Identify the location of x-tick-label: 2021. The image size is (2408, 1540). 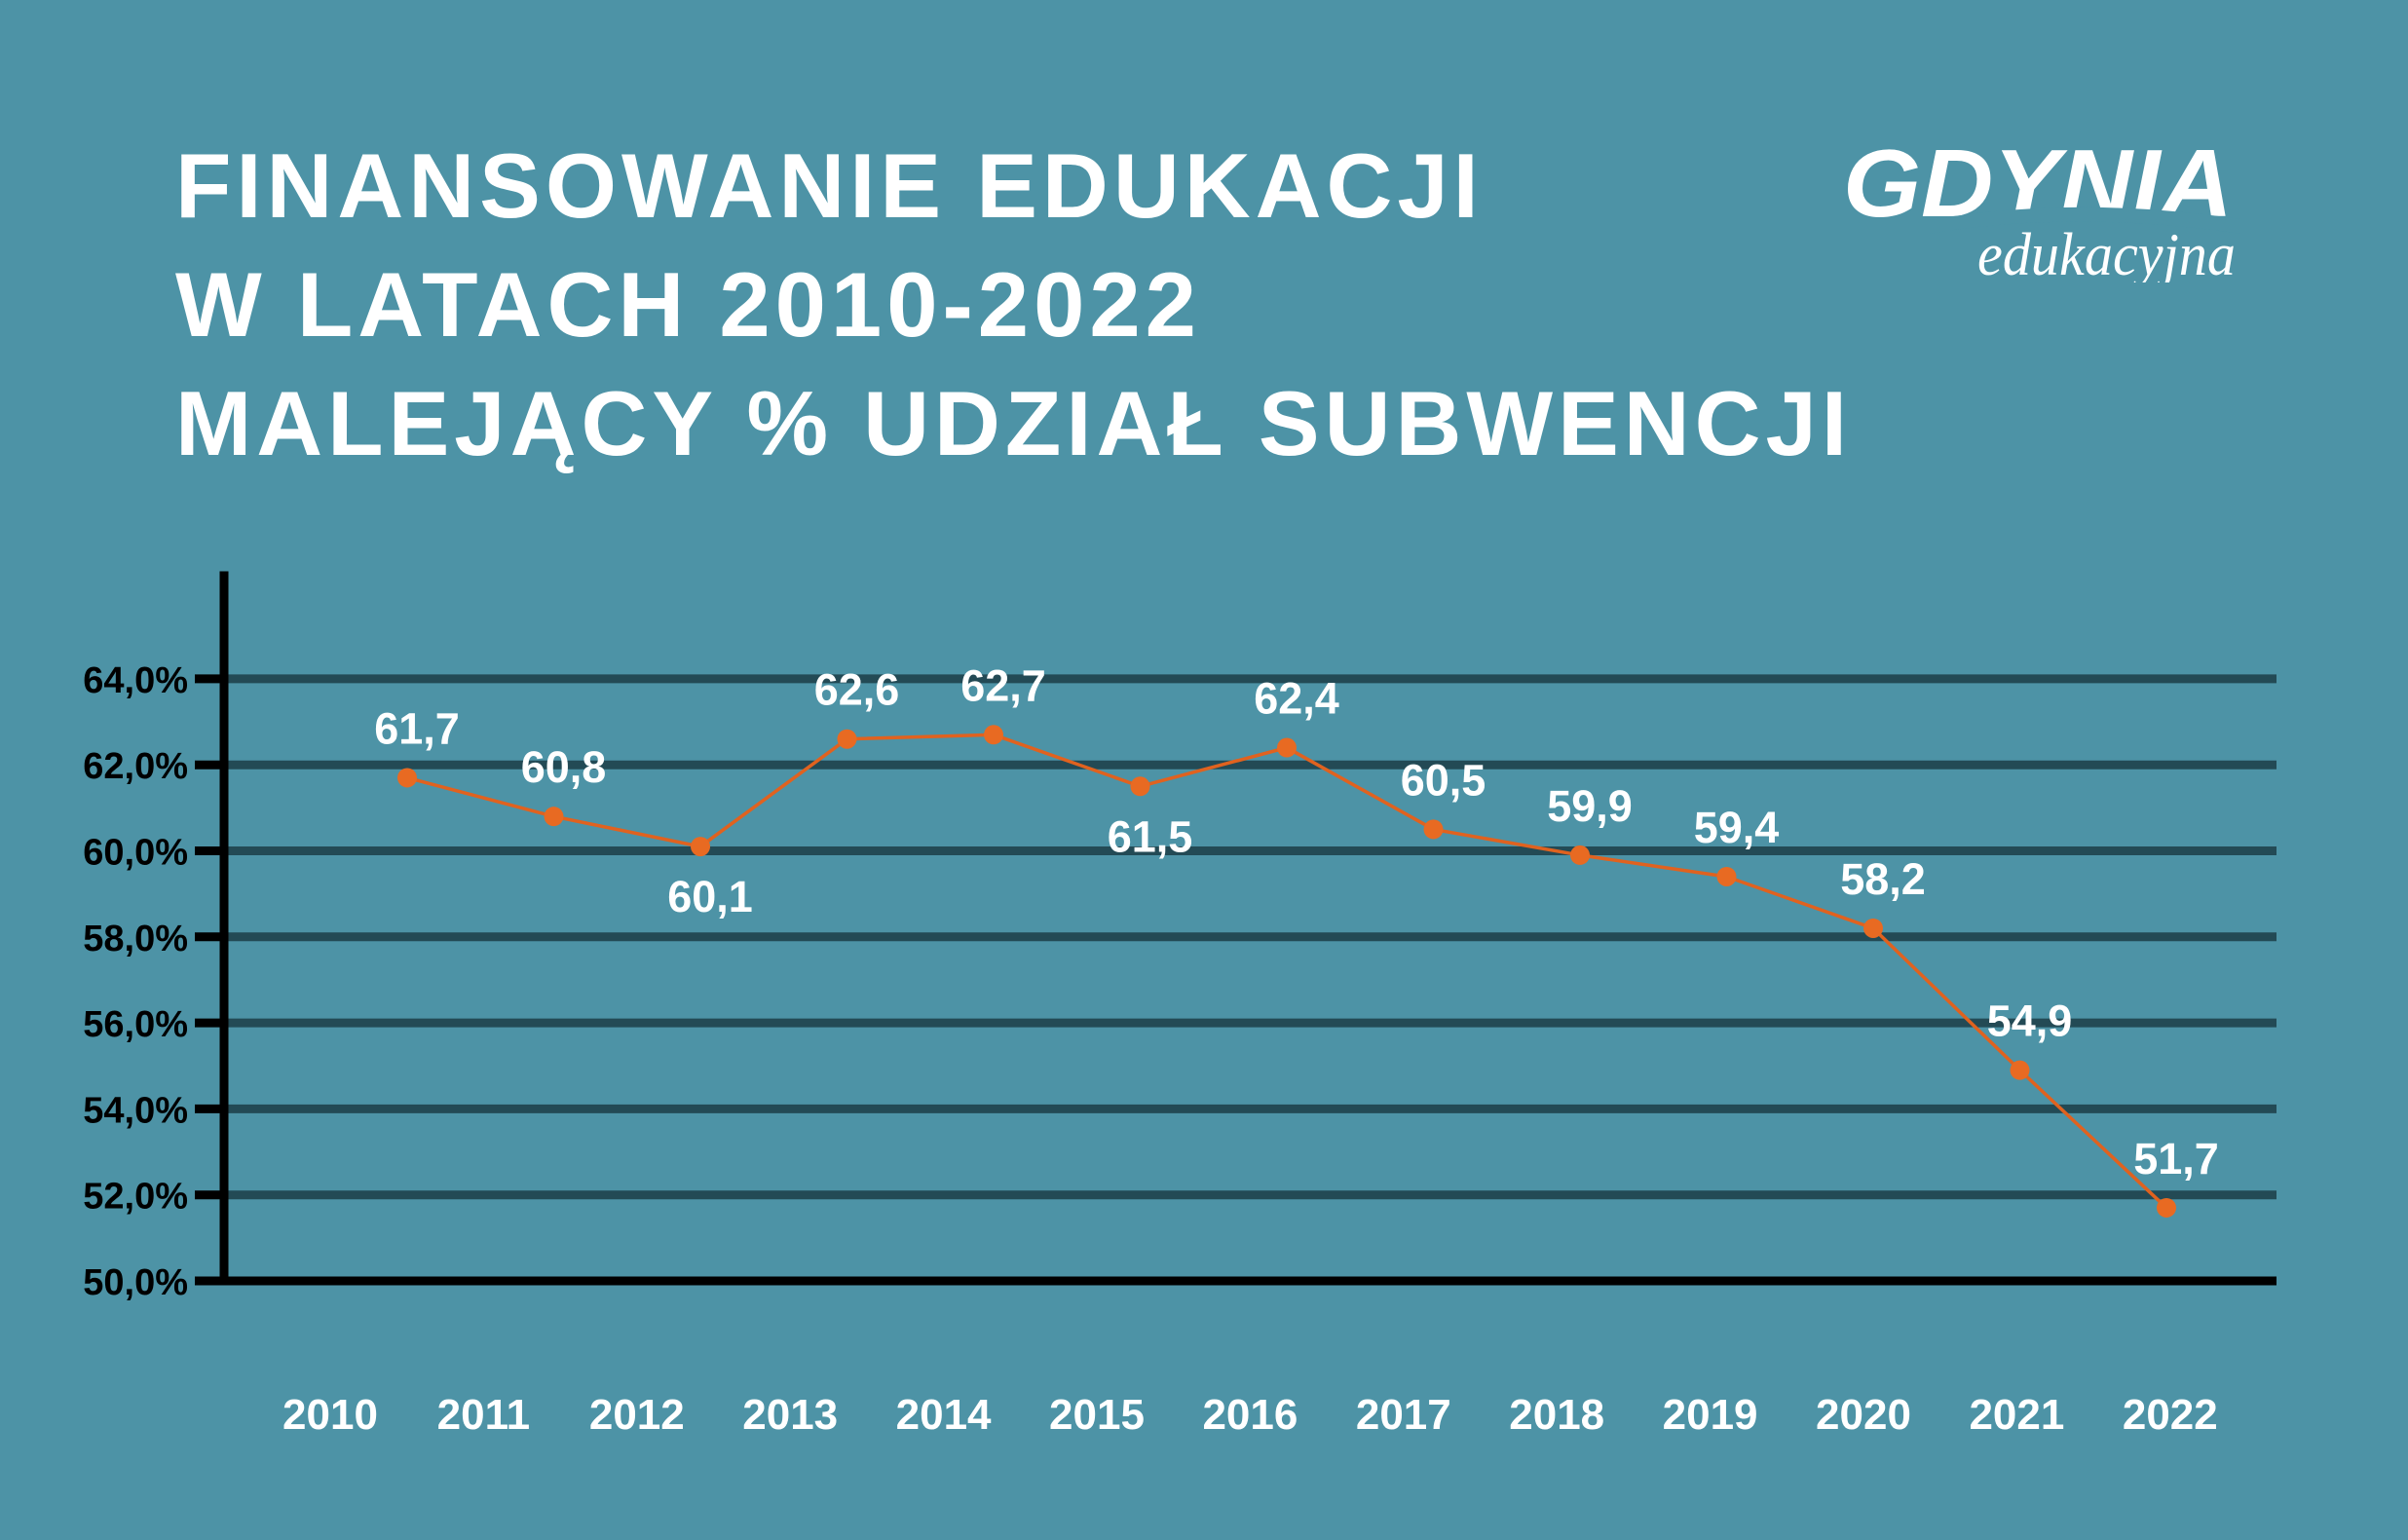
(2016, 1415).